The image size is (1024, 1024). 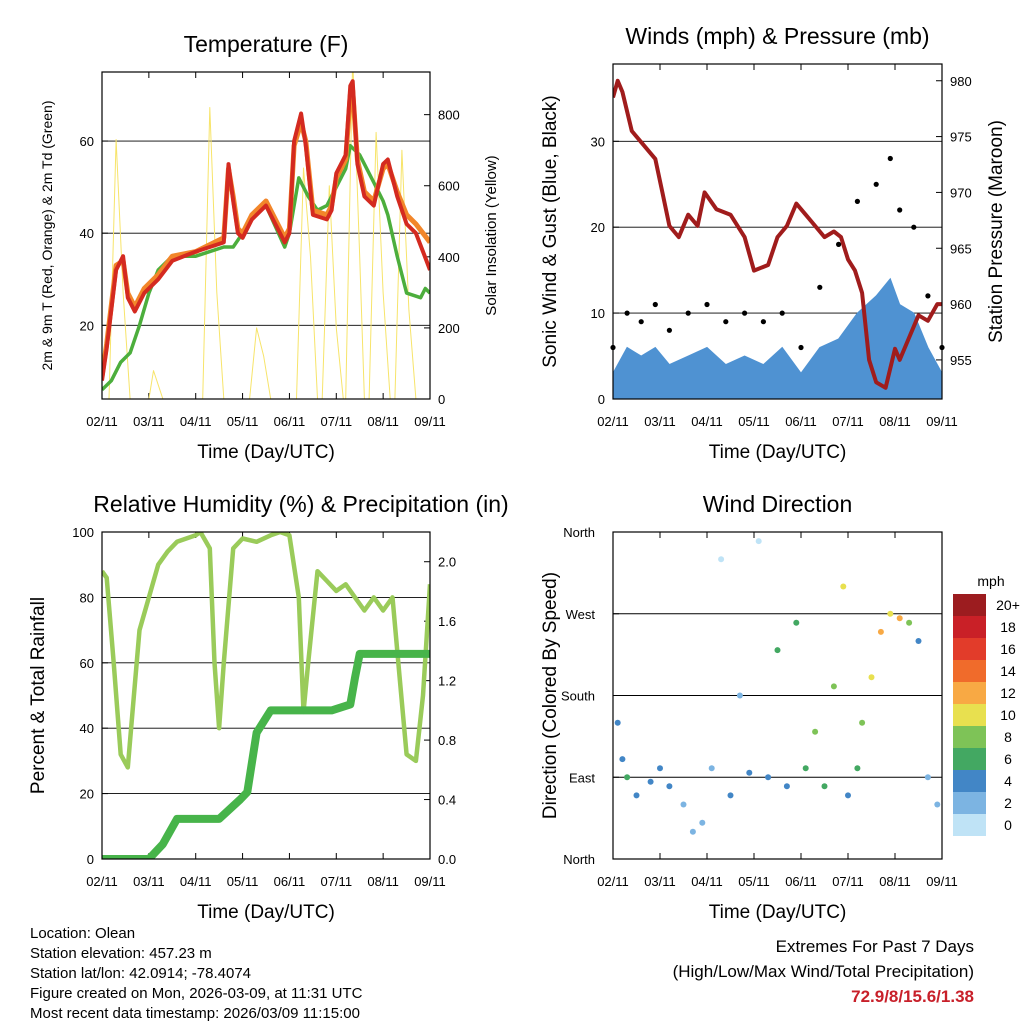 I want to click on y-tick-label: 80, so click(x=87, y=597).